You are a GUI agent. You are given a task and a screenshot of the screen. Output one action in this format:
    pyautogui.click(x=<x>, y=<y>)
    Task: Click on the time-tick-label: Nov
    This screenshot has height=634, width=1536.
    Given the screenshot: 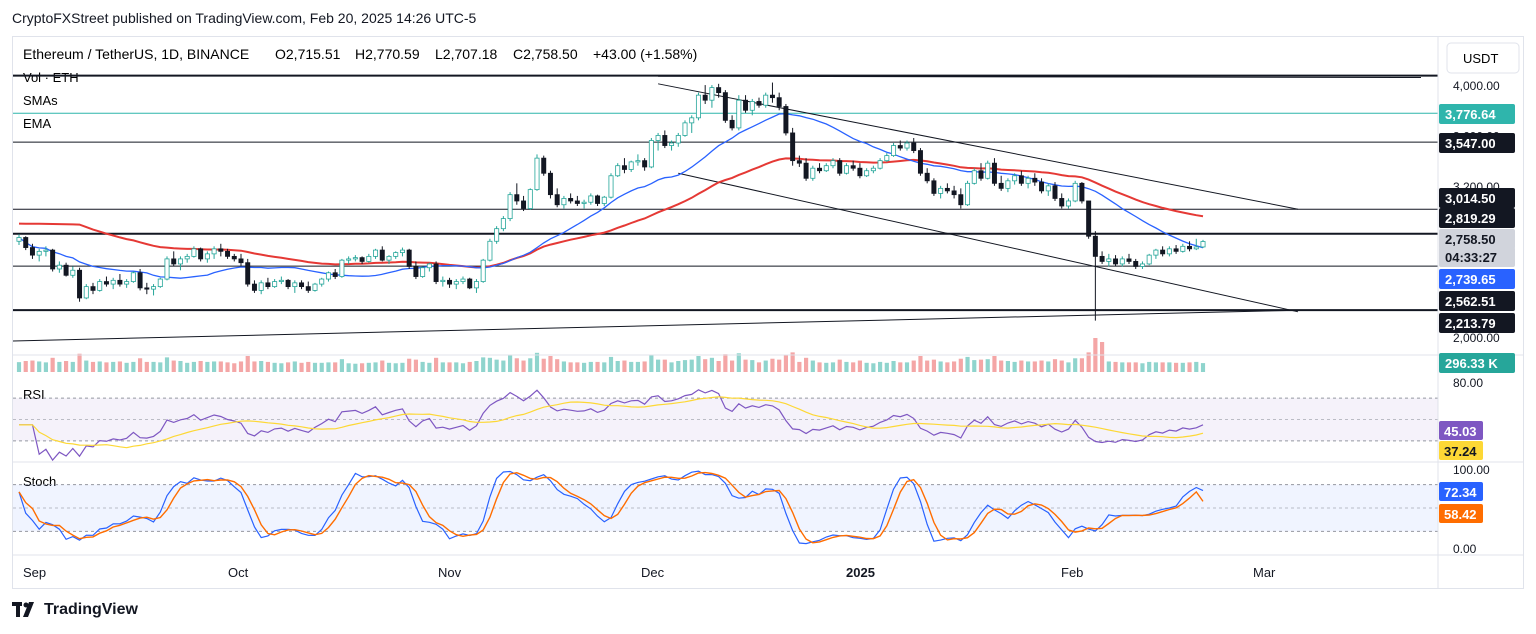 What is the action you would take?
    pyautogui.click(x=450, y=572)
    